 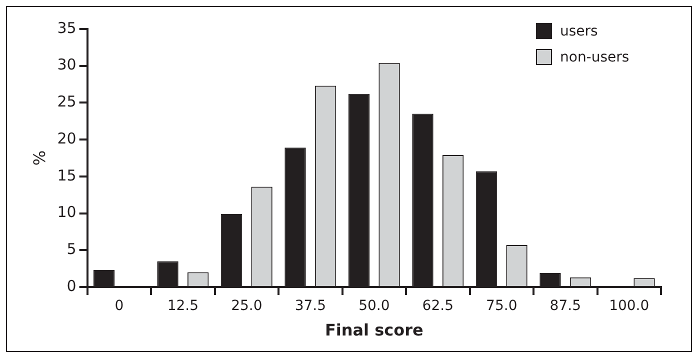 I want to click on x-tick-label: 62.5, so click(x=438, y=306).